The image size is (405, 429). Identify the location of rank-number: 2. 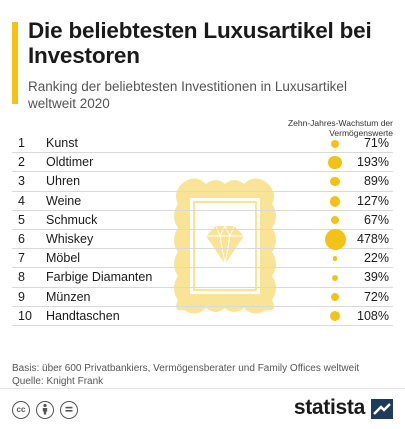
(21, 162).